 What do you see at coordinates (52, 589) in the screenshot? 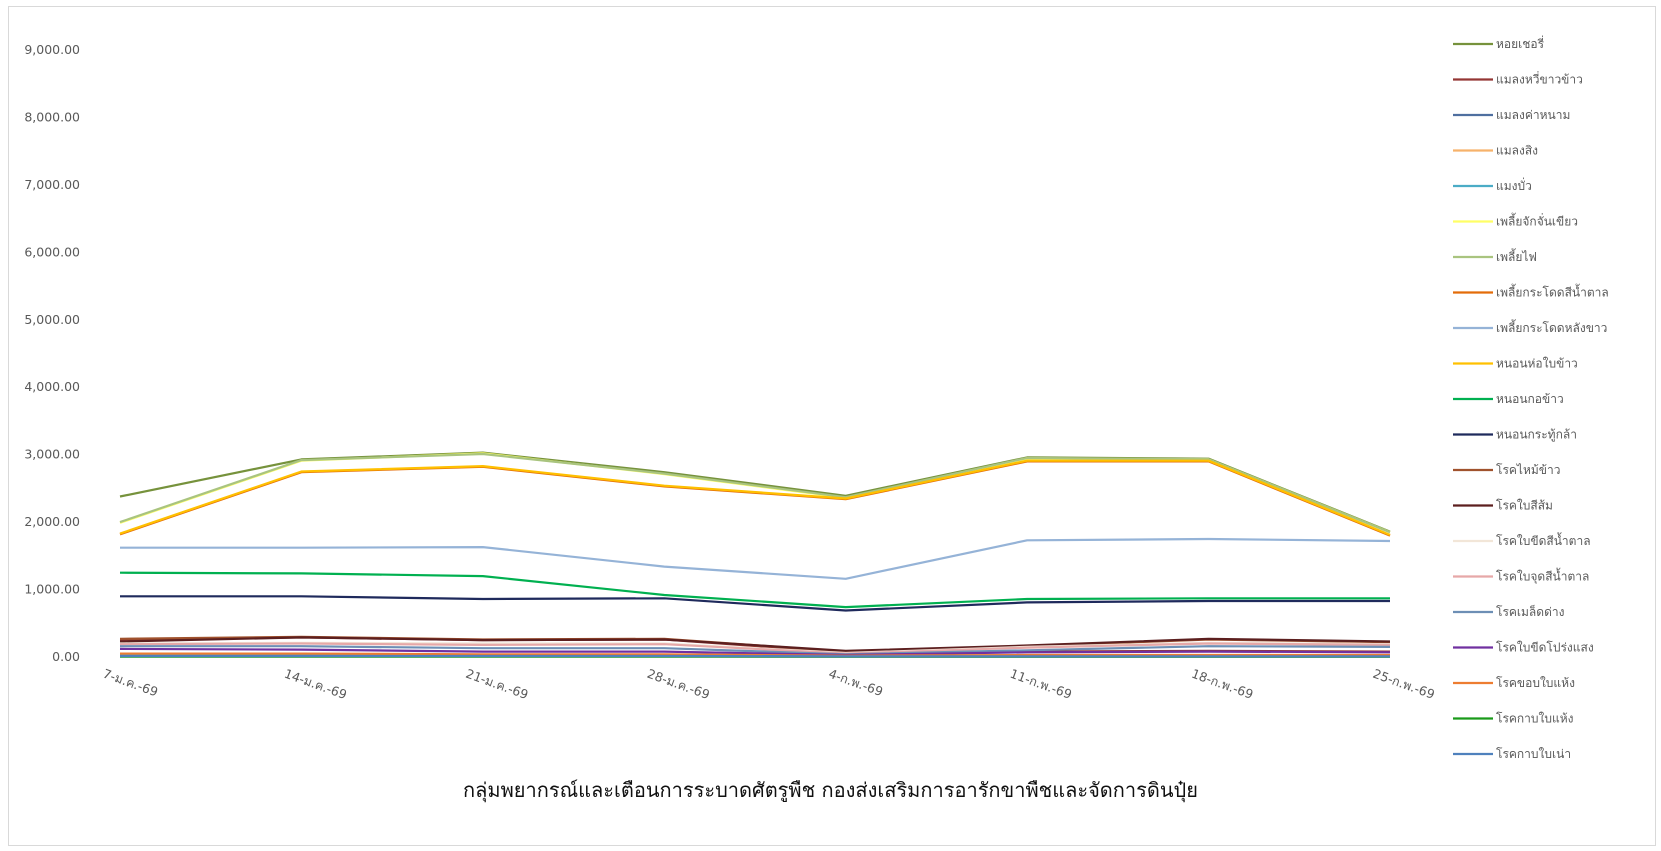
I see `y-tick-label: 1,000.00` at bounding box center [52, 589].